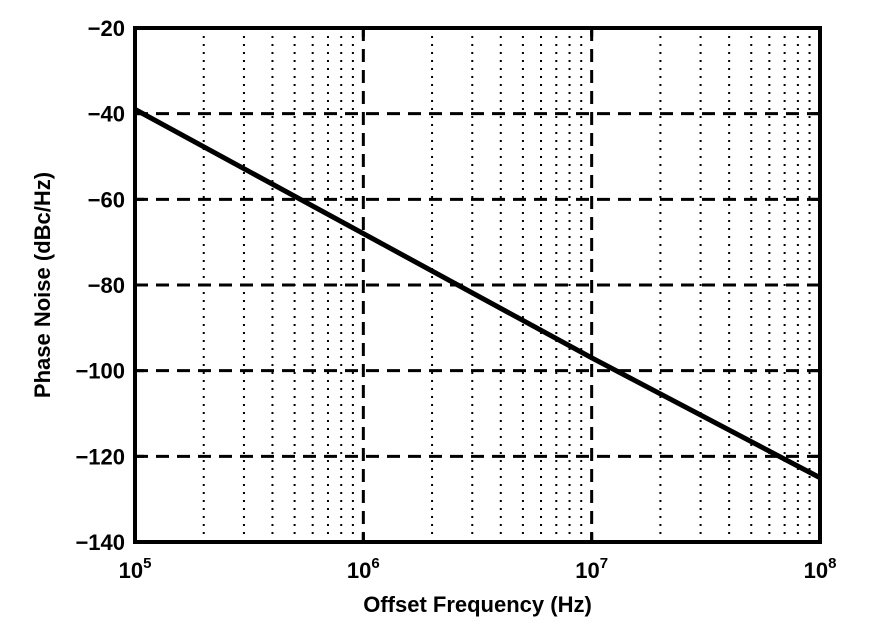  Describe the element at coordinates (477, 604) in the screenshot. I see `x-axis-label: Offset Frequency (Hz)` at that location.